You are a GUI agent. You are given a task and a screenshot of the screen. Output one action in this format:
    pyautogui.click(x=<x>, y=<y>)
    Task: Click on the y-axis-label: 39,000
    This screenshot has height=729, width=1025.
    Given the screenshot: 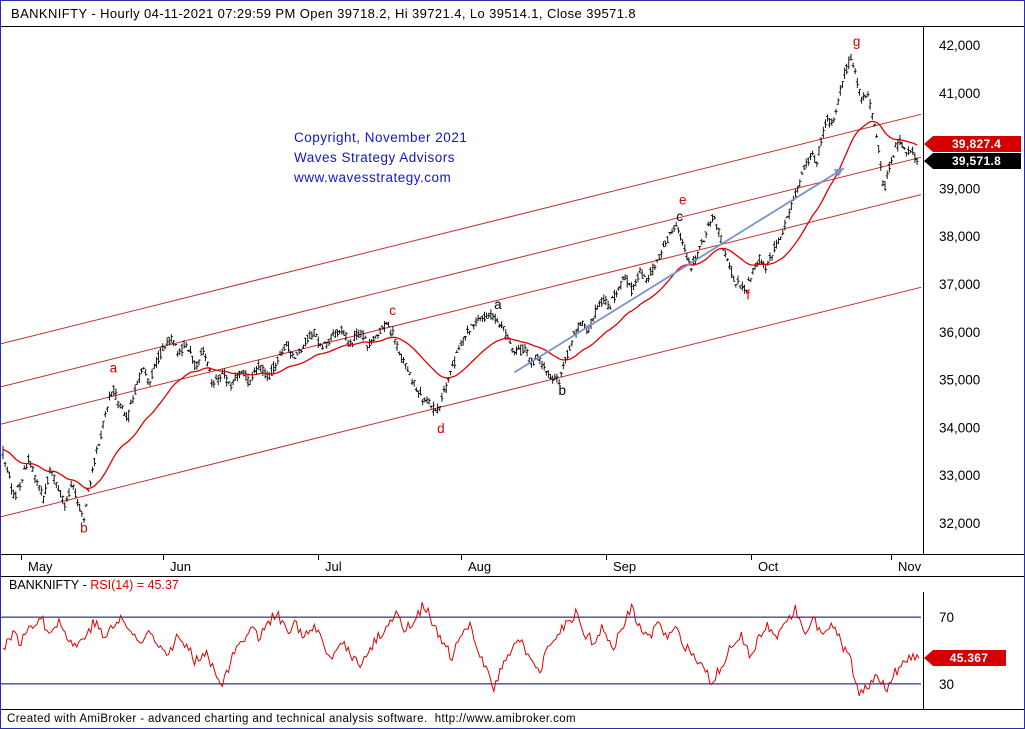 What is the action you would take?
    pyautogui.click(x=959, y=188)
    